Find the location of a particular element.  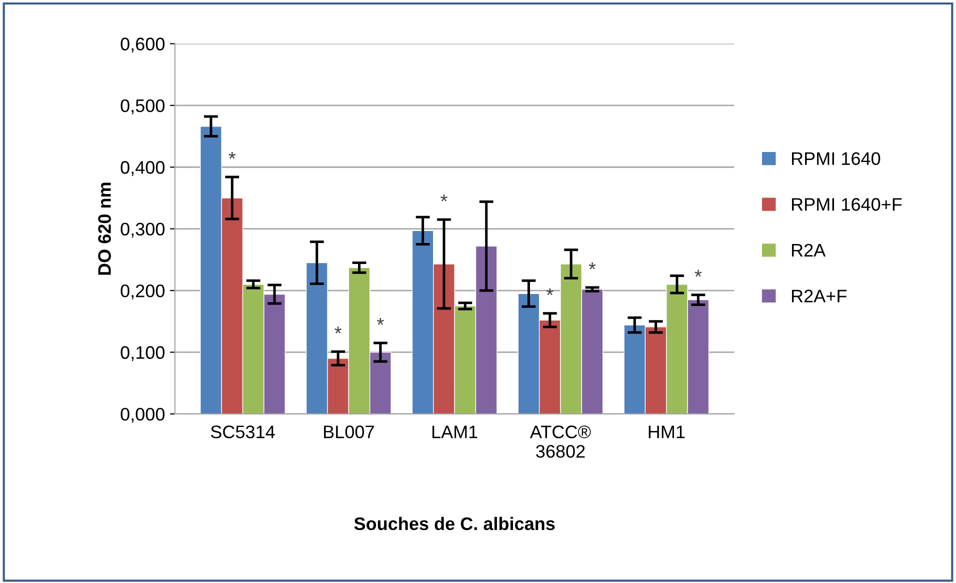

x-tick-label: SC5314 is located at coordinates (242, 432).